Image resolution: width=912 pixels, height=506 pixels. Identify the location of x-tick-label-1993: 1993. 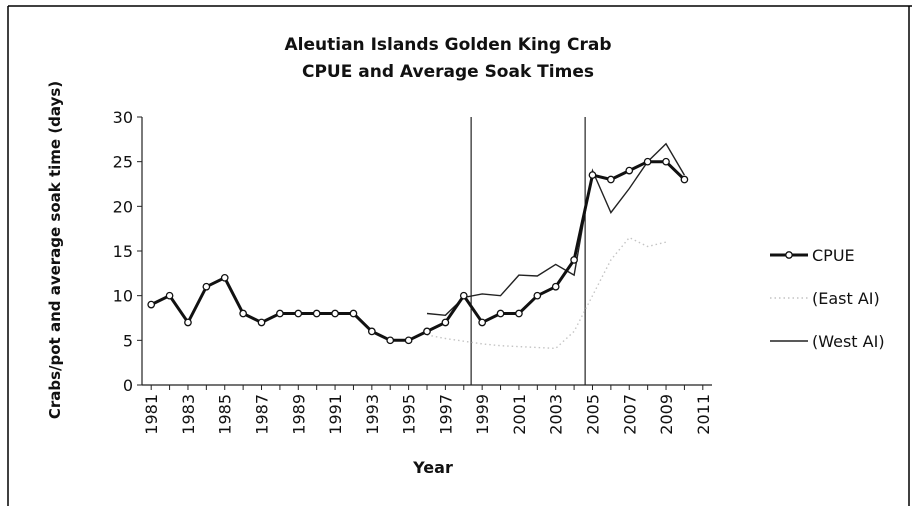
(372, 414).